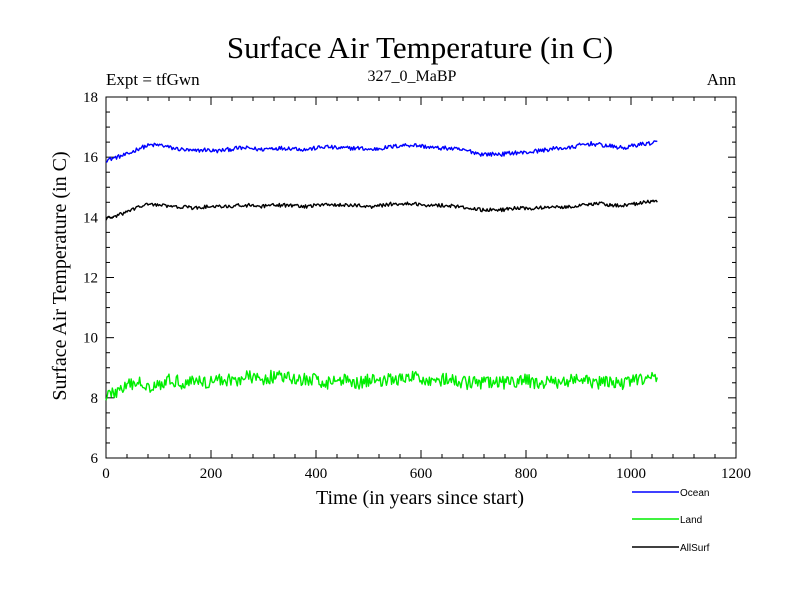 The height and width of the screenshot is (600, 800). What do you see at coordinates (91, 218) in the screenshot?
I see `y-tick-label: 14` at bounding box center [91, 218].